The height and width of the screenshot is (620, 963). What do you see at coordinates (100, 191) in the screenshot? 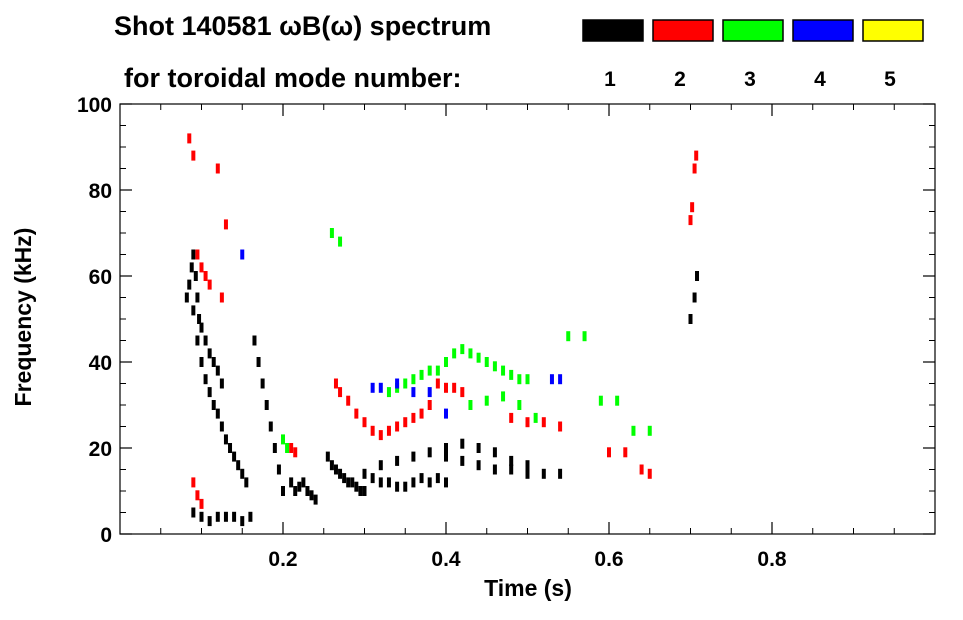
I see `y-tick-label-80: 80` at bounding box center [100, 191].